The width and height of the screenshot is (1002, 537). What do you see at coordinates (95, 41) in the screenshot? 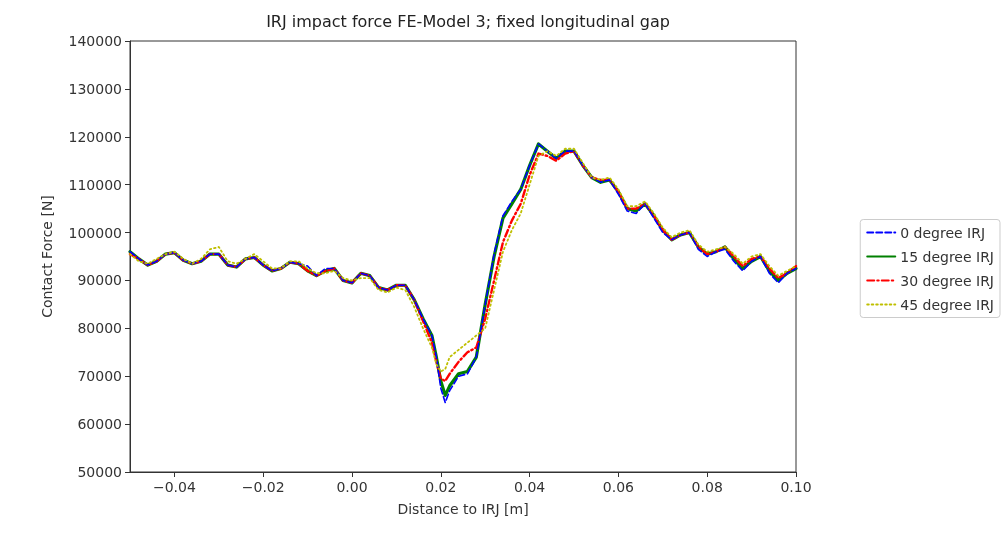
I see `y-tick-label: 140000` at bounding box center [95, 41].